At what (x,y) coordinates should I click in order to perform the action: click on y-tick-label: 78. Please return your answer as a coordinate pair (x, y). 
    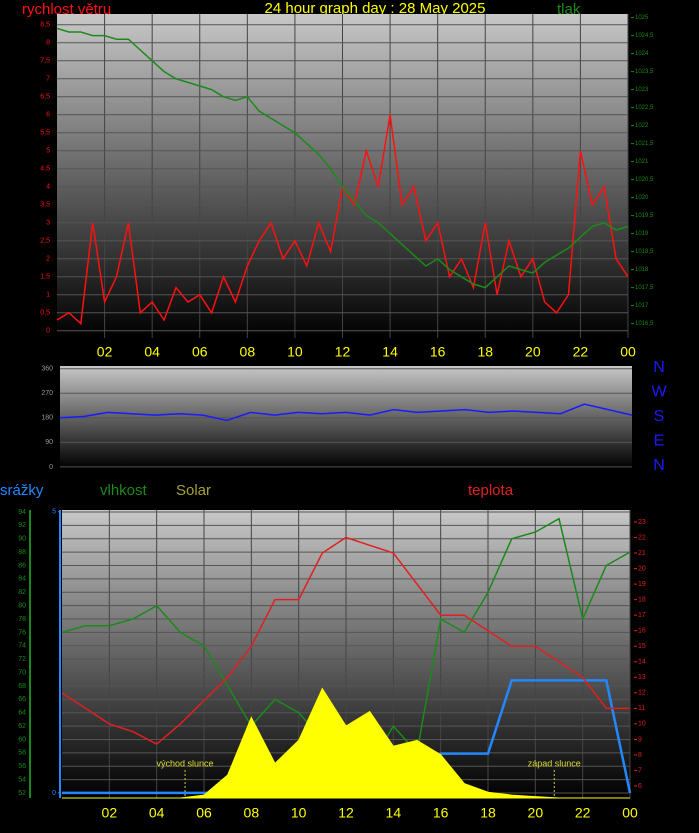
    Looking at the image, I should click on (22, 619).